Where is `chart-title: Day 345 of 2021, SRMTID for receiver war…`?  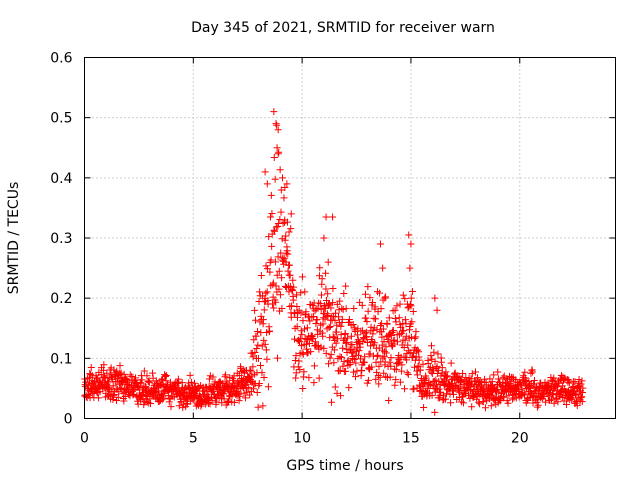 chart-title: Day 345 of 2021, SRMTID for receiver war… is located at coordinates (343, 28).